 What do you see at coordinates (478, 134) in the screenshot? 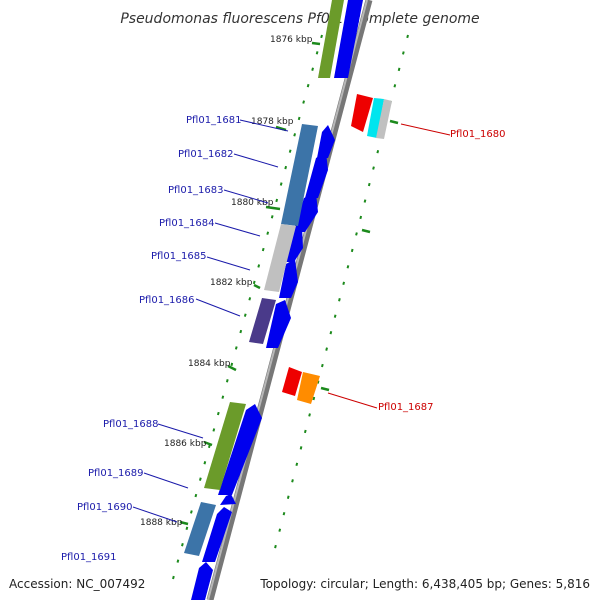
I see `gene-label: Pfl01_1680` at bounding box center [478, 134].